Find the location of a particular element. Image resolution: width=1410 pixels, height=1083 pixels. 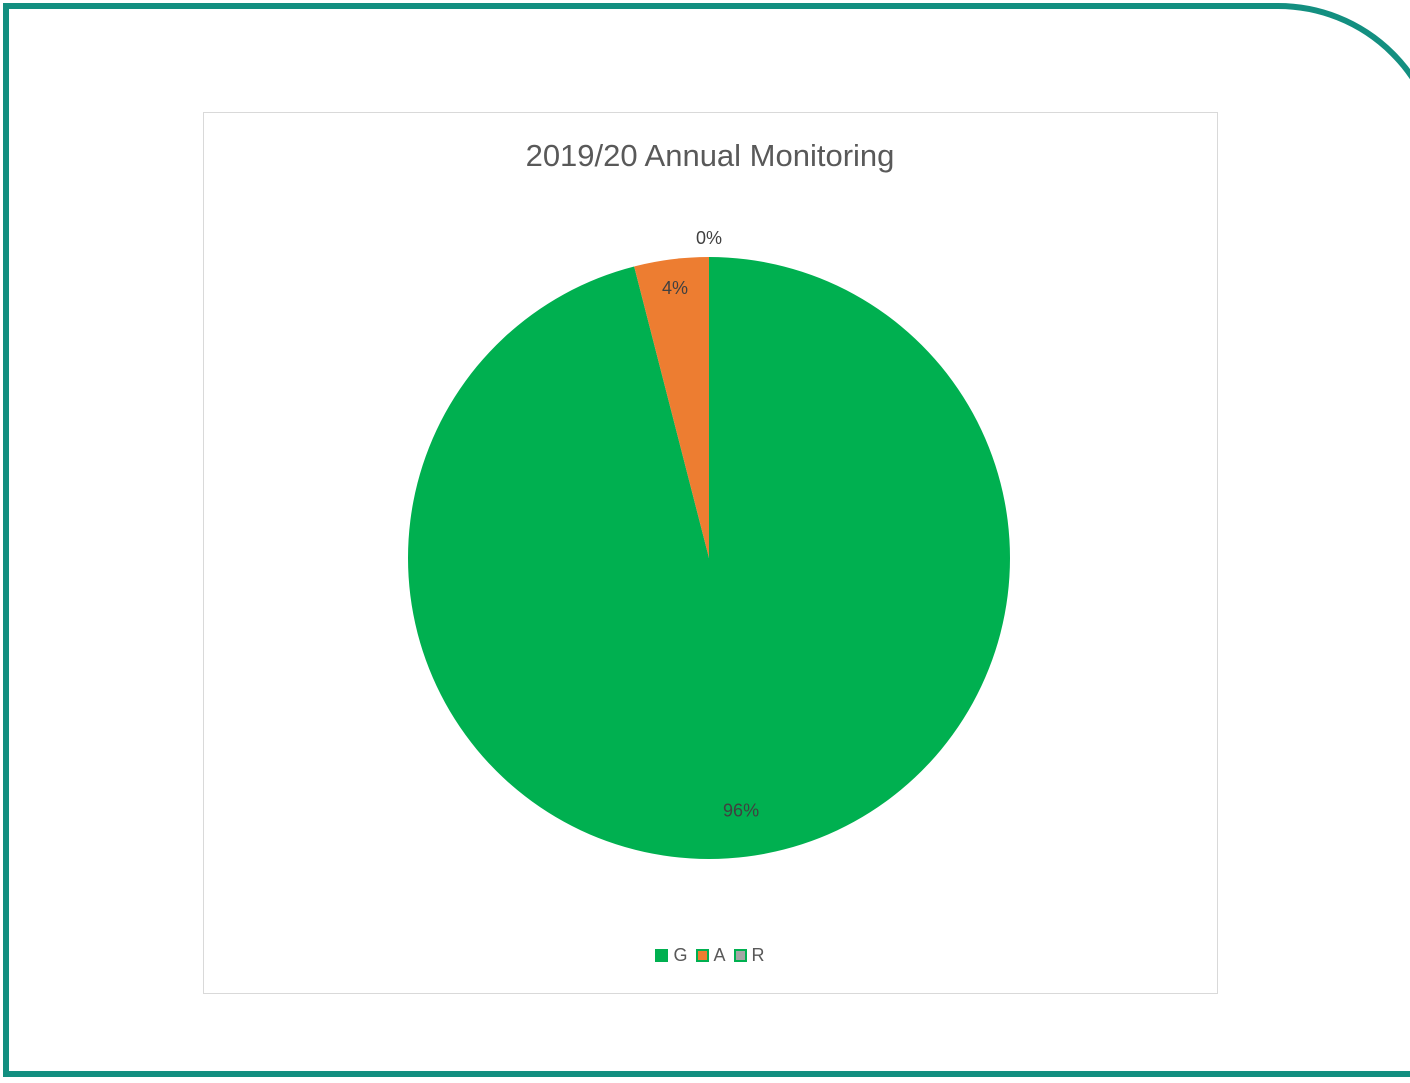

data-label-a: 4% is located at coordinates (675, 288).